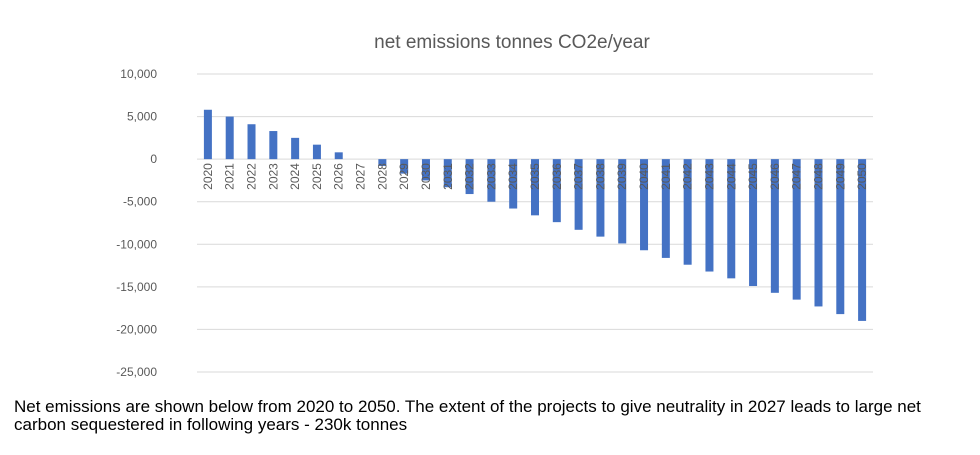 This screenshot has height=455, width=980. What do you see at coordinates (622, 201) in the screenshot?
I see `bar-2039` at bounding box center [622, 201].